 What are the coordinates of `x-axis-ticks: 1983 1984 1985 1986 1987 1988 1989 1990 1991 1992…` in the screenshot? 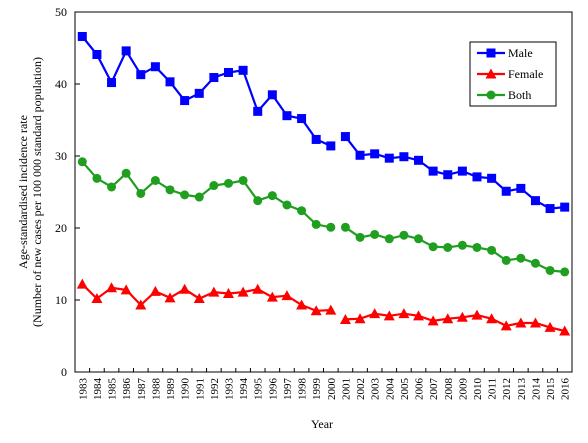 It's located at (323, 384).